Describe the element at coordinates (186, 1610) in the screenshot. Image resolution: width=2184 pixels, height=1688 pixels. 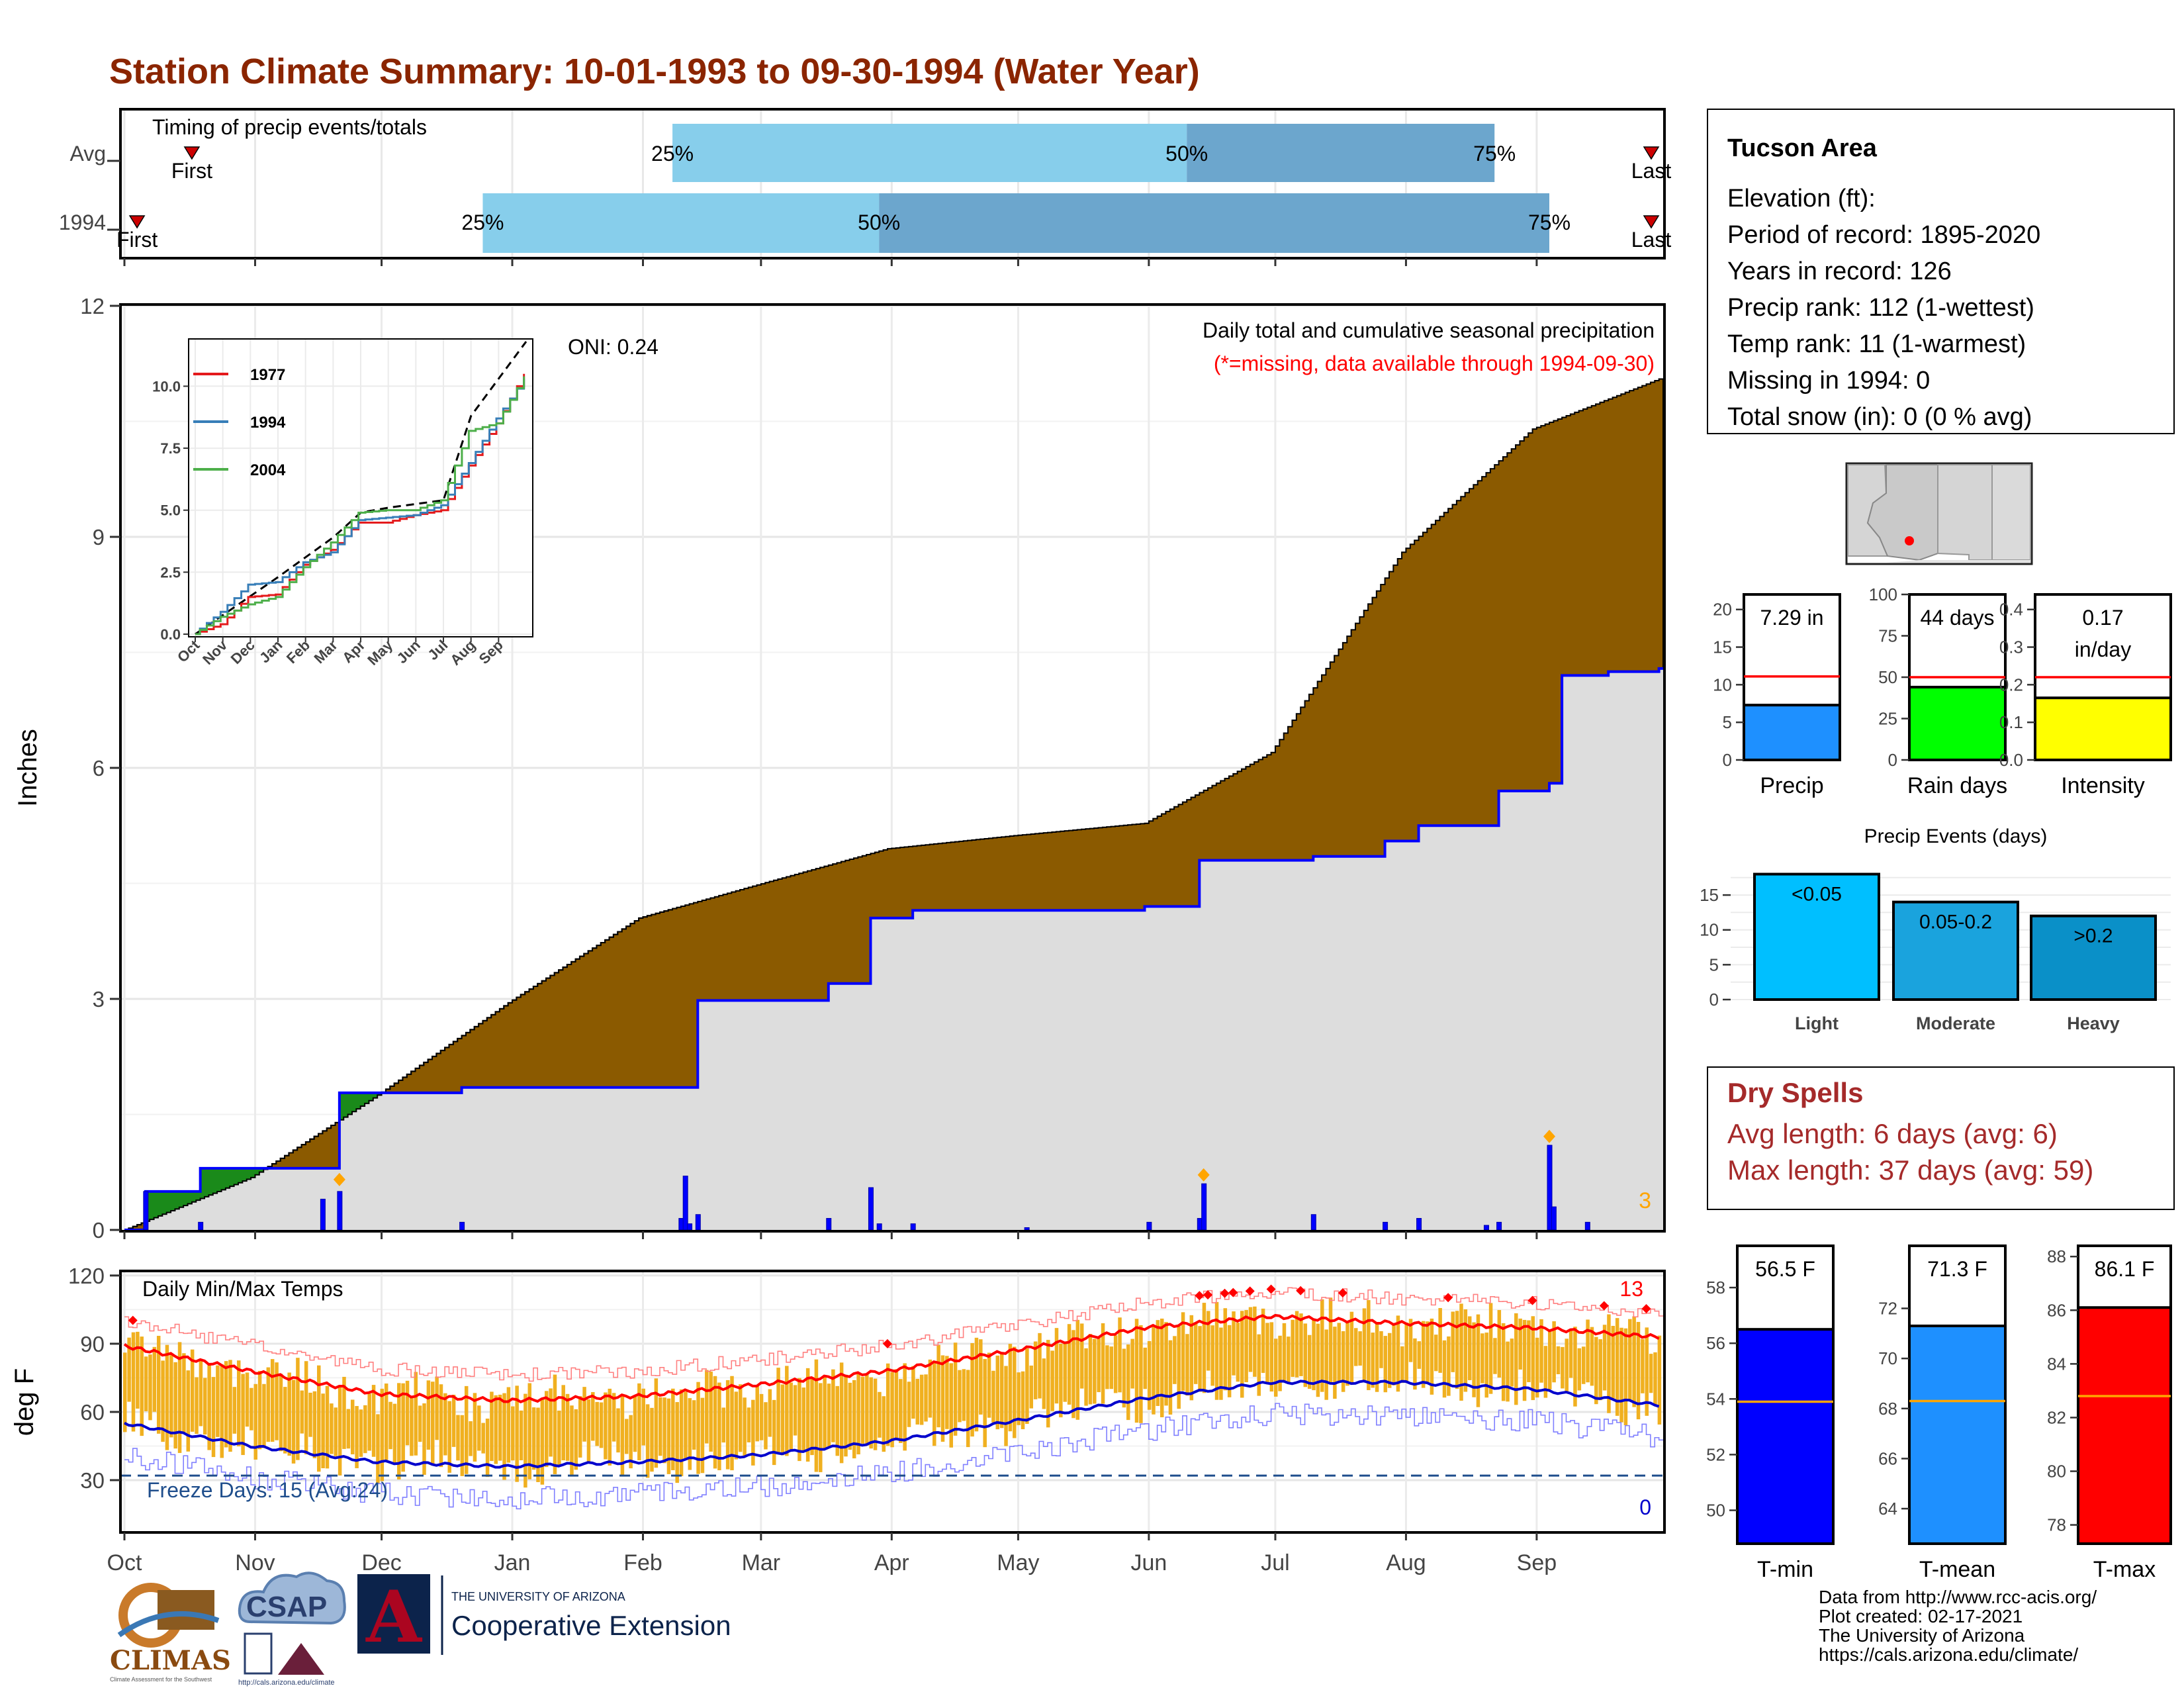
I see `climas-landscape-icon` at that location.